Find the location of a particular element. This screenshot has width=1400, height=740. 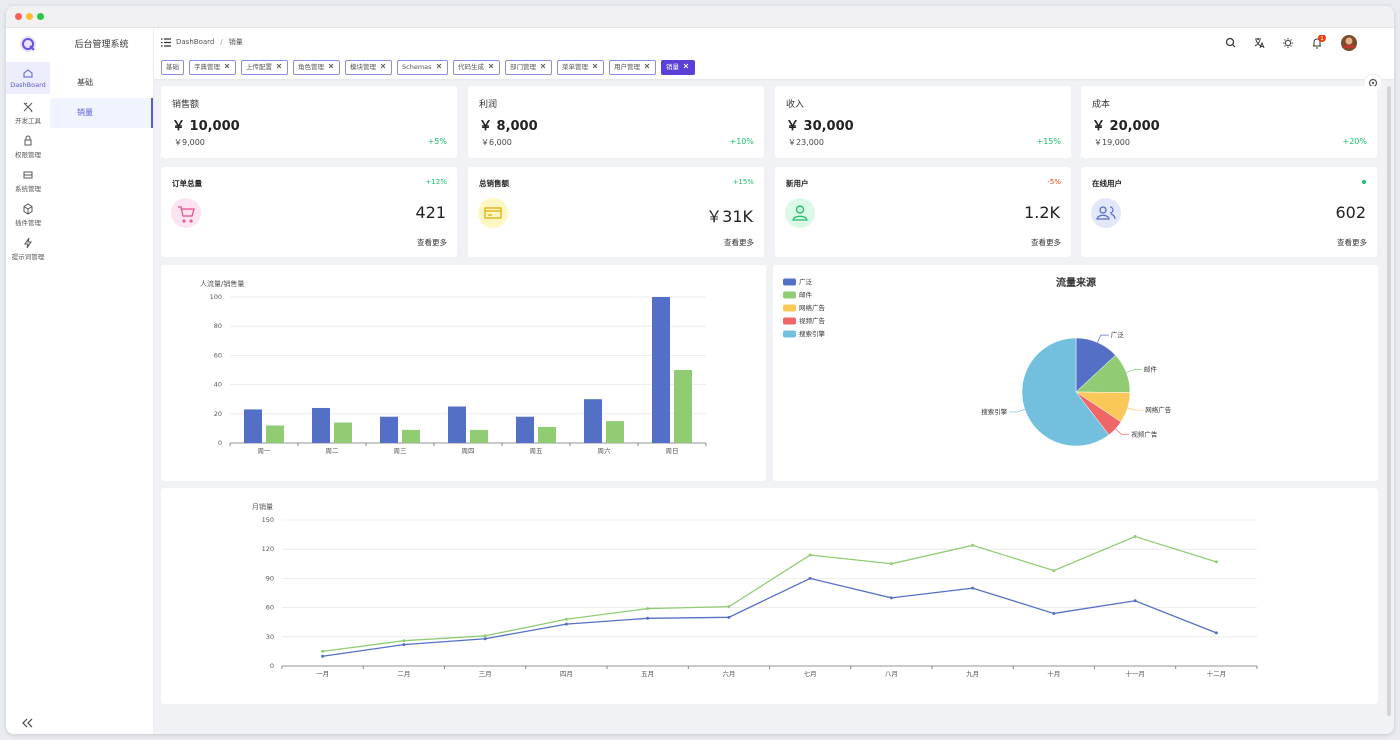

tab: Schemas is located at coordinates (422, 67).